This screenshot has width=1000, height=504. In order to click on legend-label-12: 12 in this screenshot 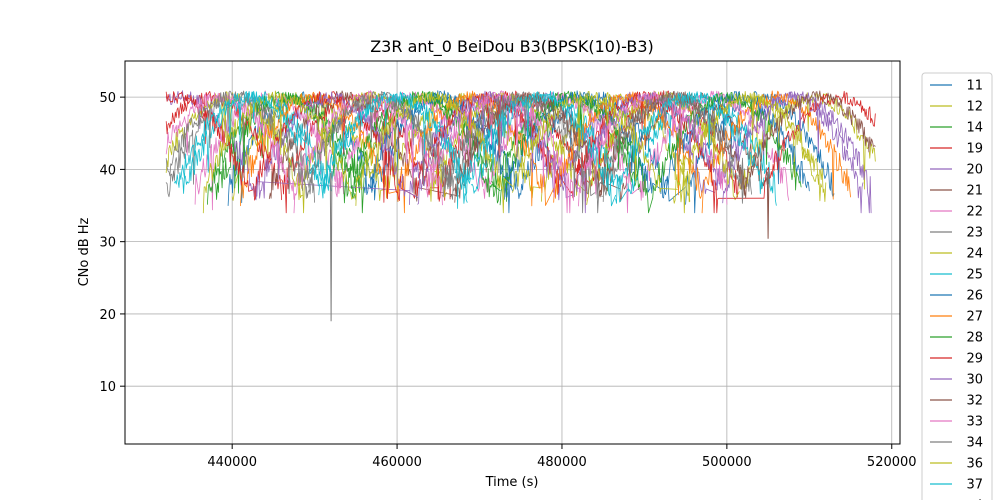, I will do `click(974, 107)`.